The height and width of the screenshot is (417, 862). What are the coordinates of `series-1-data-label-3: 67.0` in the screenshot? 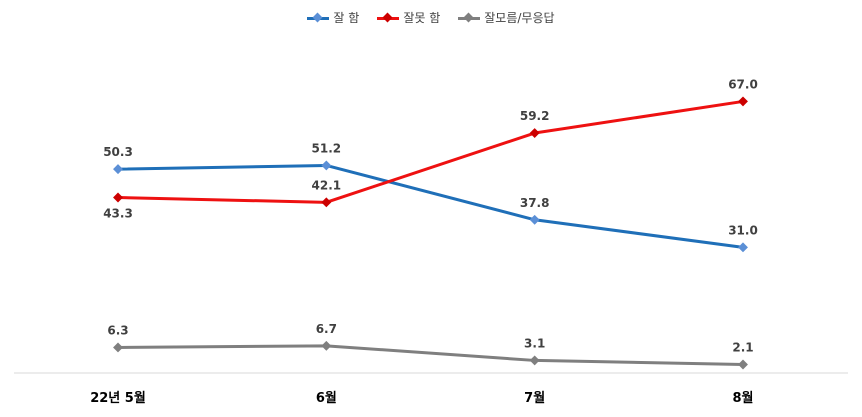 It's located at (743, 84).